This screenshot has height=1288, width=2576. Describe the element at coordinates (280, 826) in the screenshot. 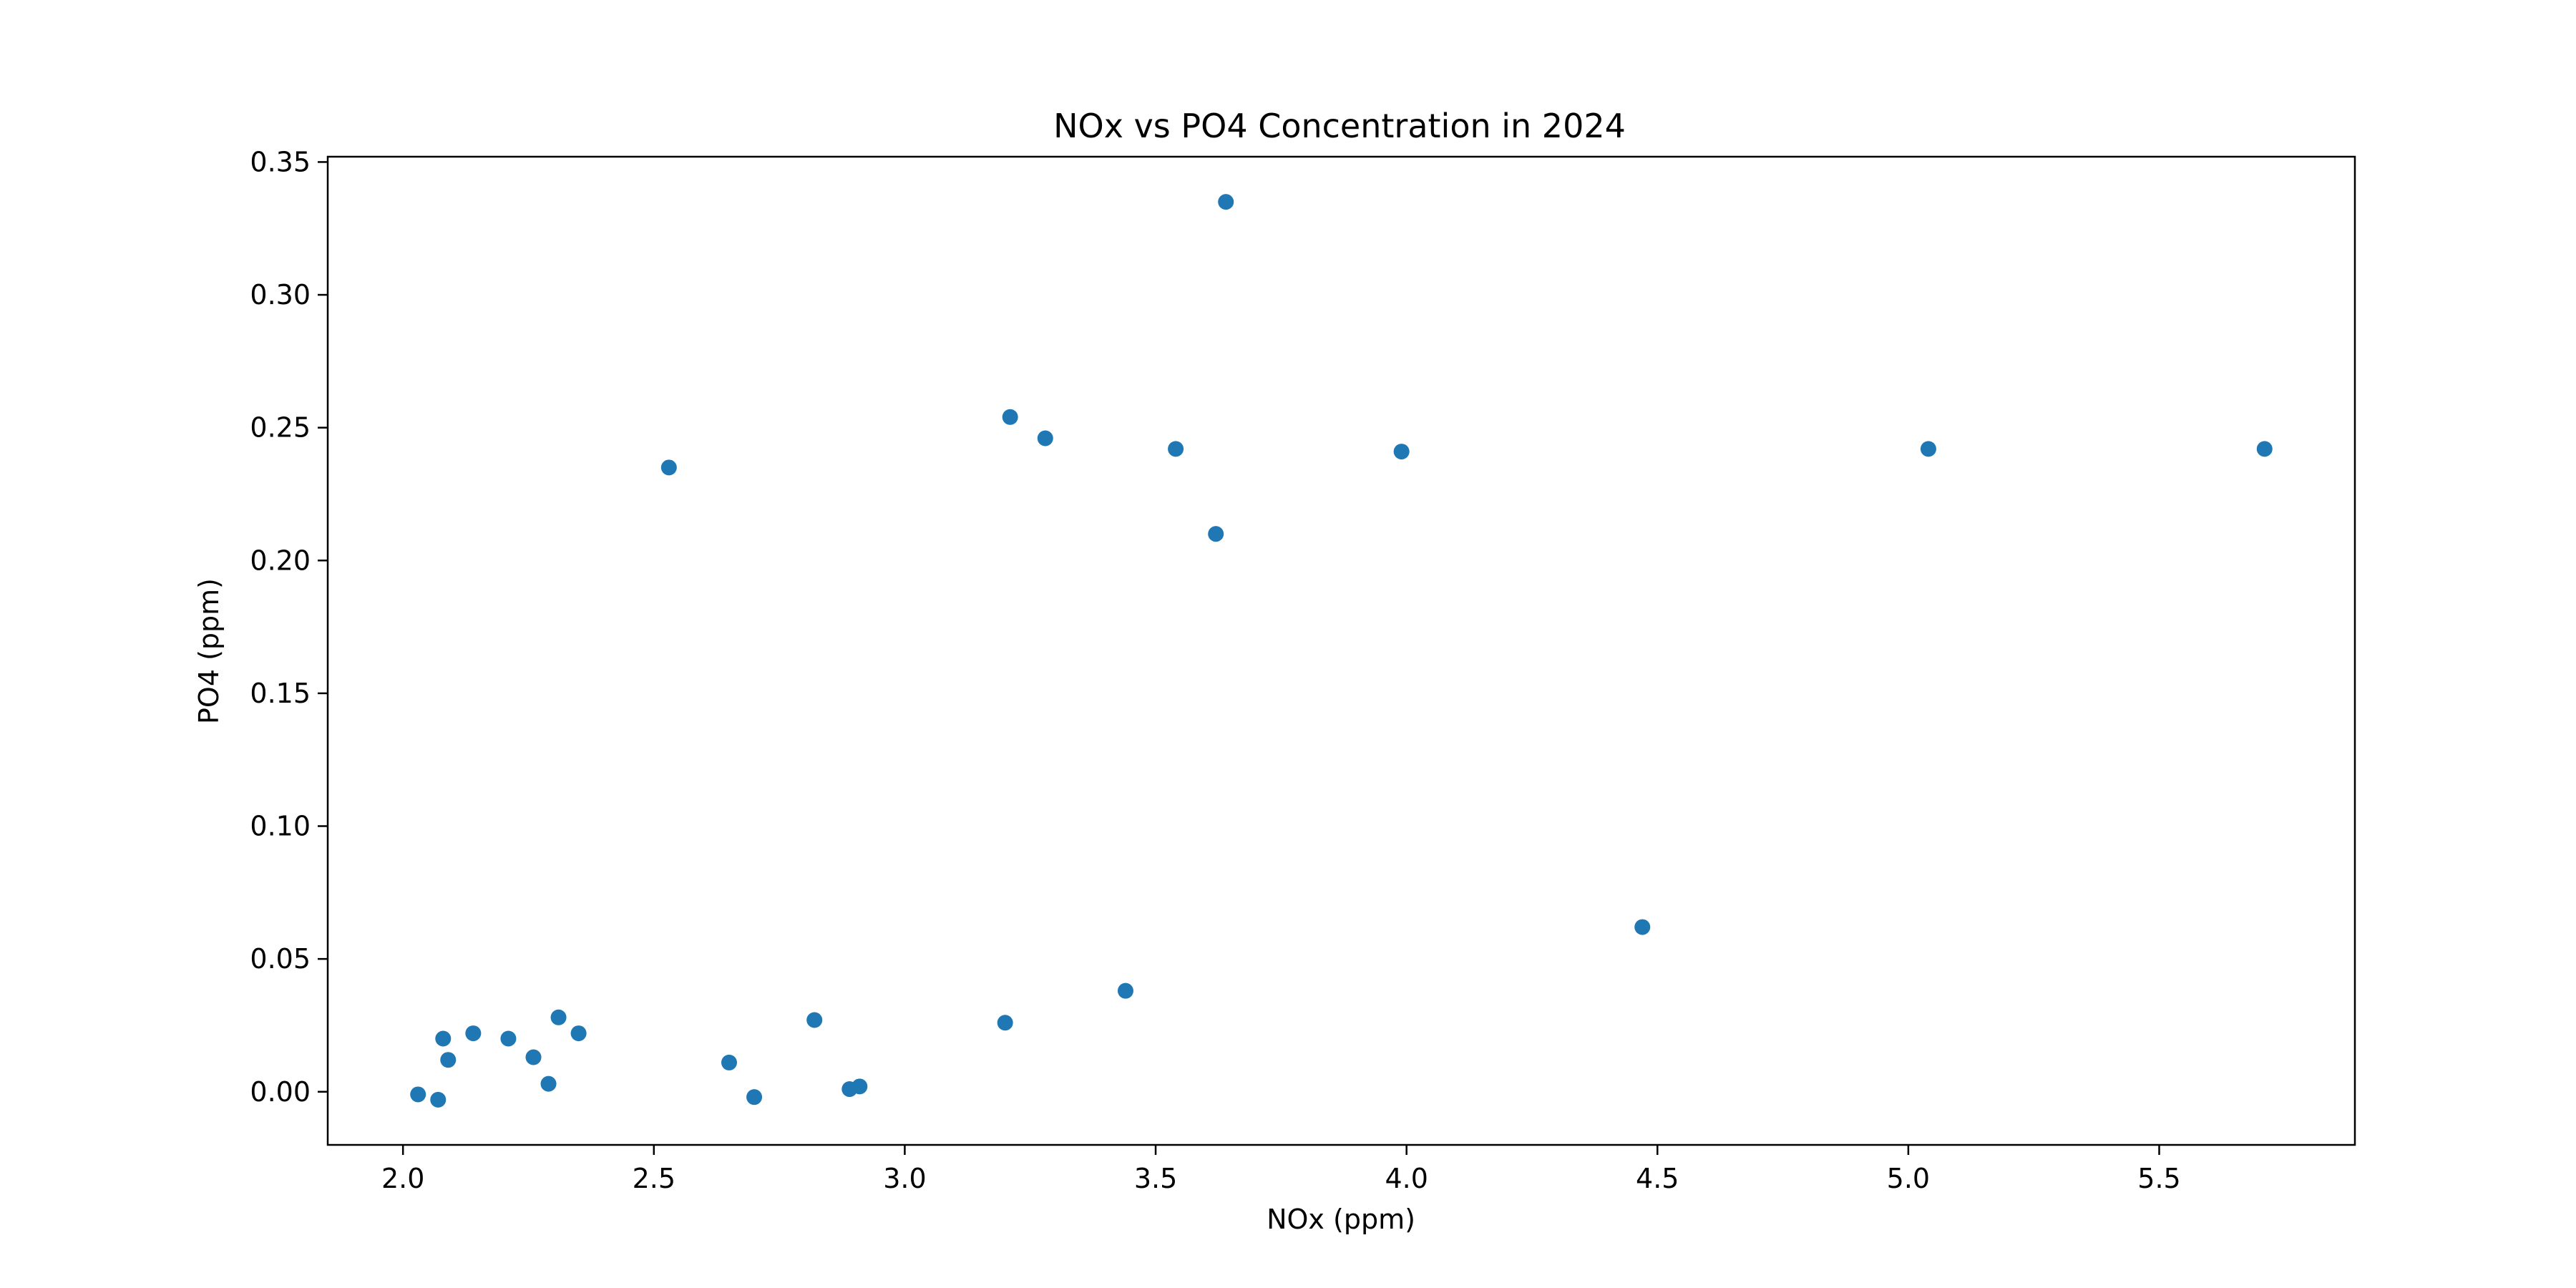

I see `y-tick-label: 0.10` at that location.